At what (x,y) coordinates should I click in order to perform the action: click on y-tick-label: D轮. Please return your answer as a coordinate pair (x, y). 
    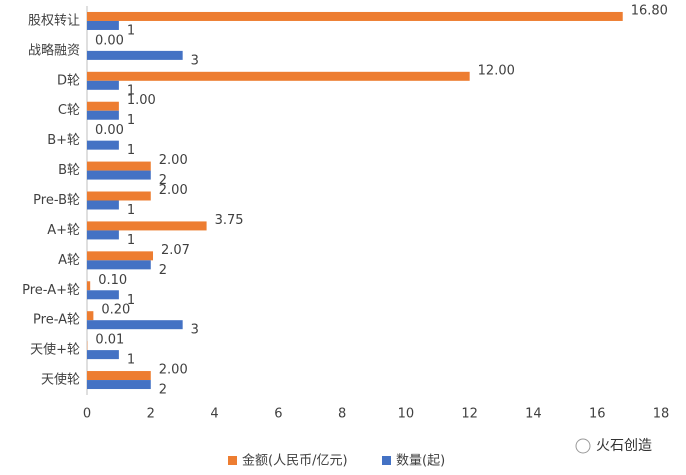
    Looking at the image, I should click on (68, 80).